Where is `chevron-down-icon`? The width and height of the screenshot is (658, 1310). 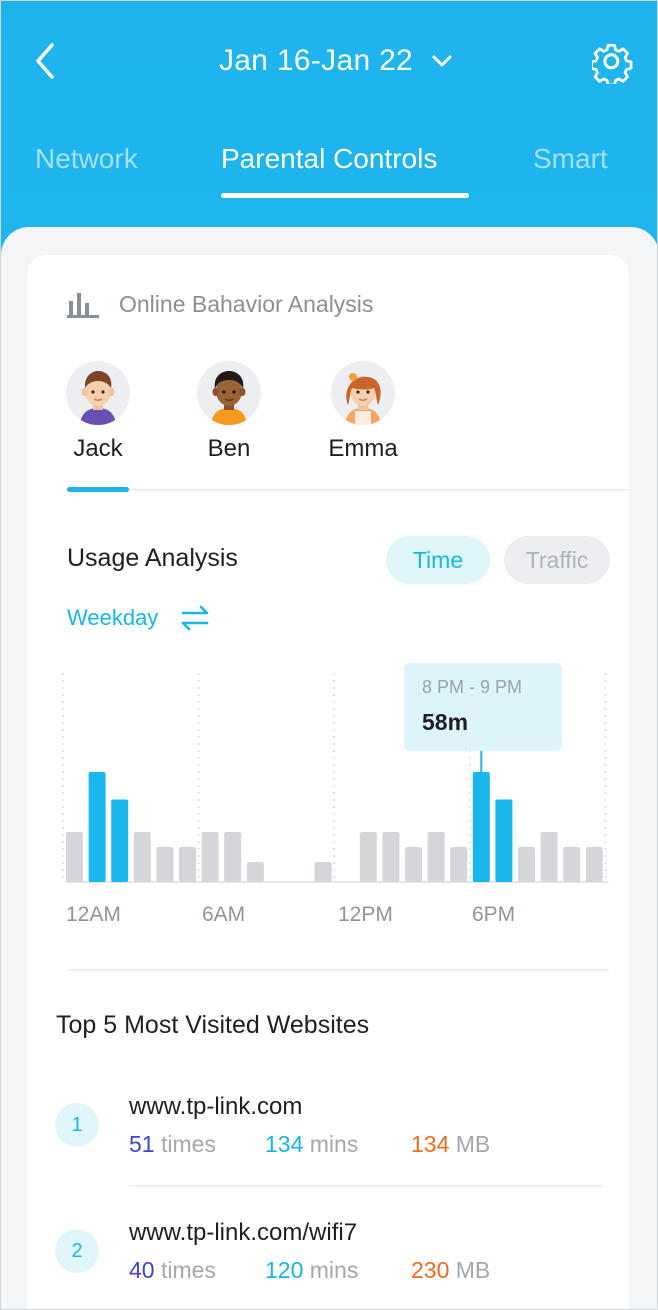 chevron-down-icon is located at coordinates (442, 61).